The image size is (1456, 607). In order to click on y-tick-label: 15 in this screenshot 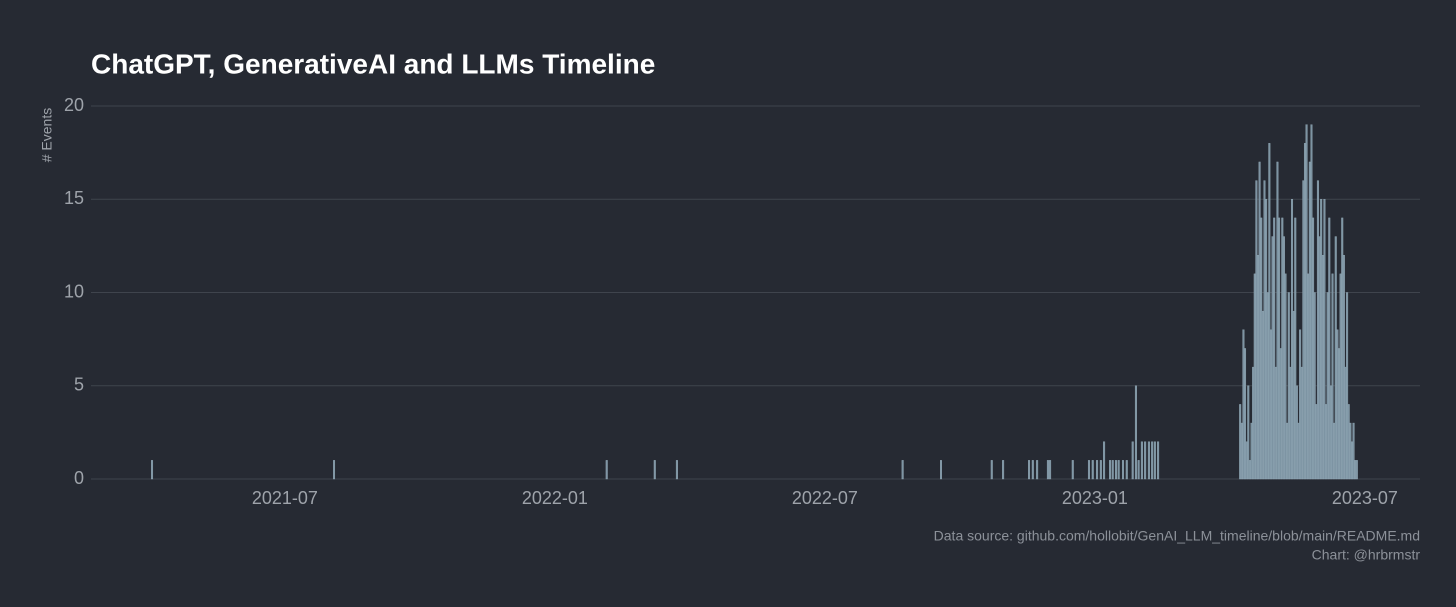, I will do `click(74, 198)`.